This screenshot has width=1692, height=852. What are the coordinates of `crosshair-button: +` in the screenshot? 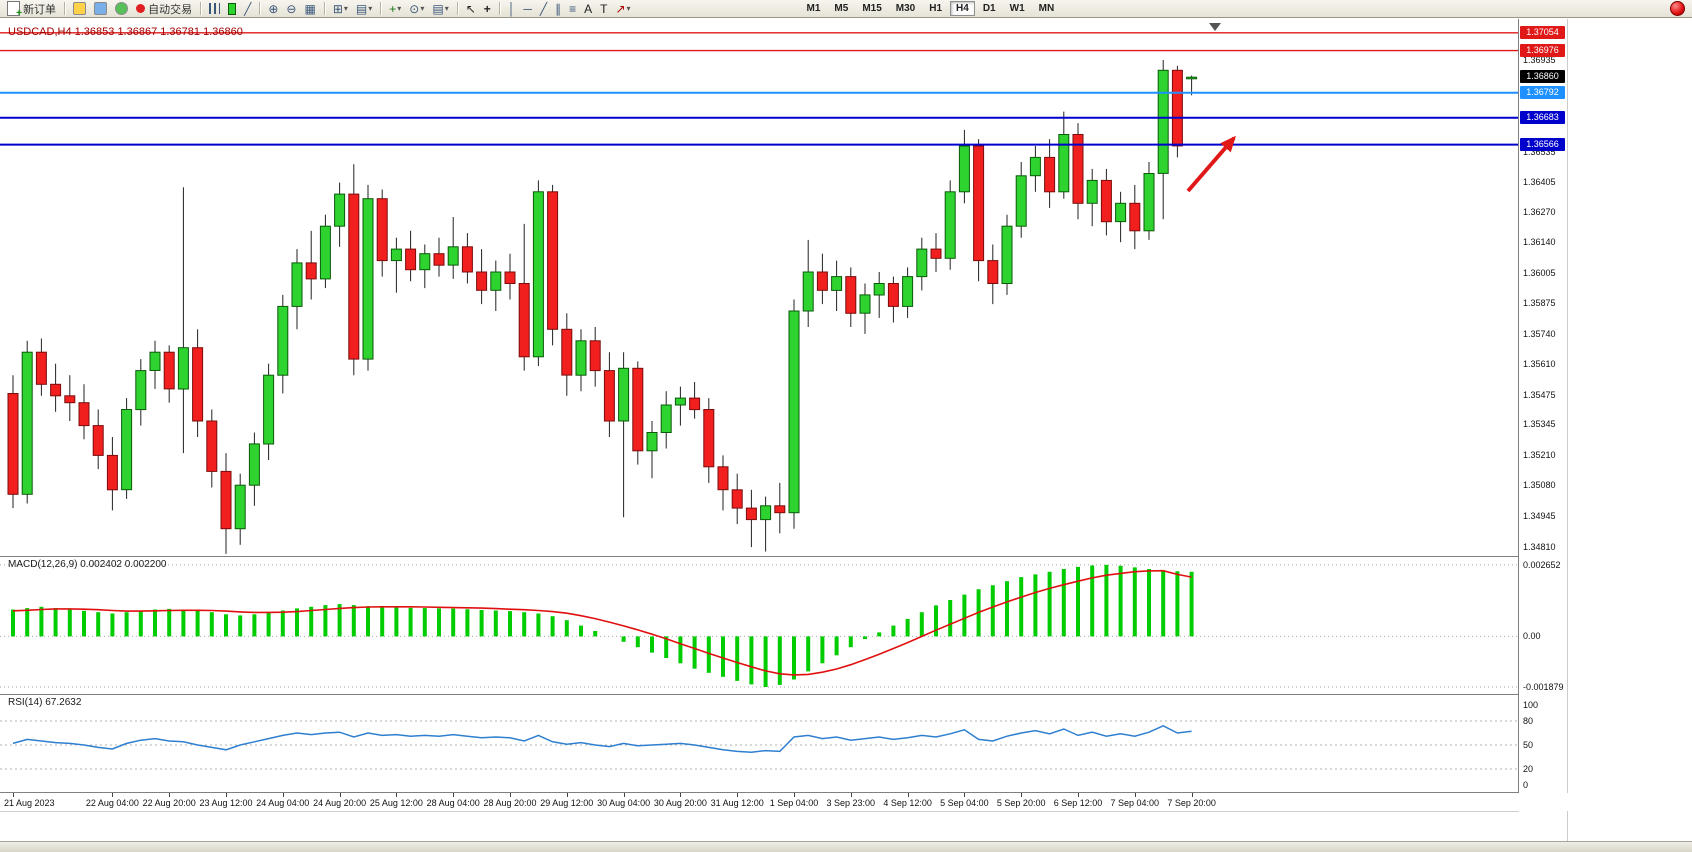 It's located at (487, 9).